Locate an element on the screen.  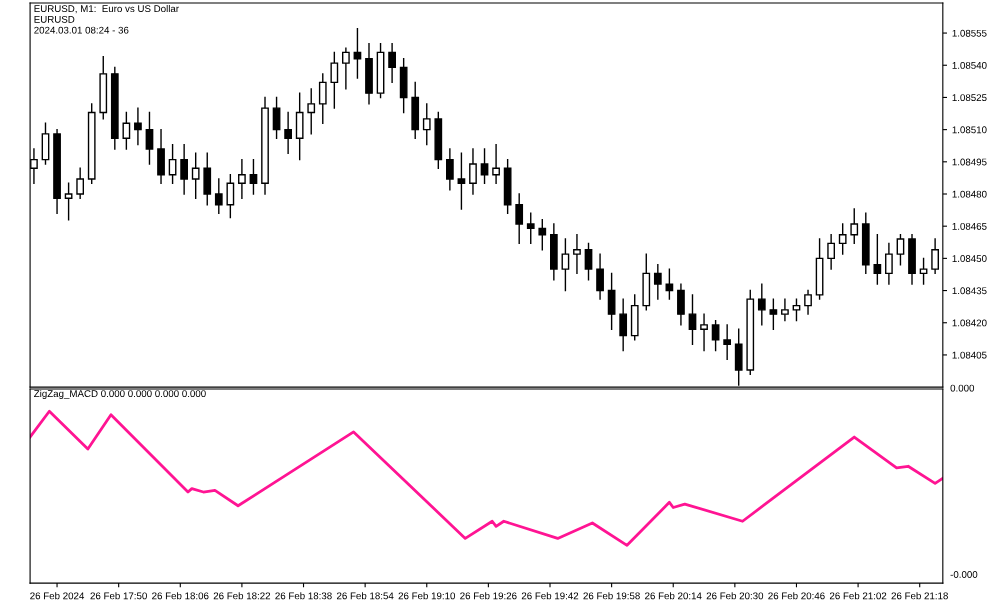
y-tick-label: 1.08420 is located at coordinates (969, 323).